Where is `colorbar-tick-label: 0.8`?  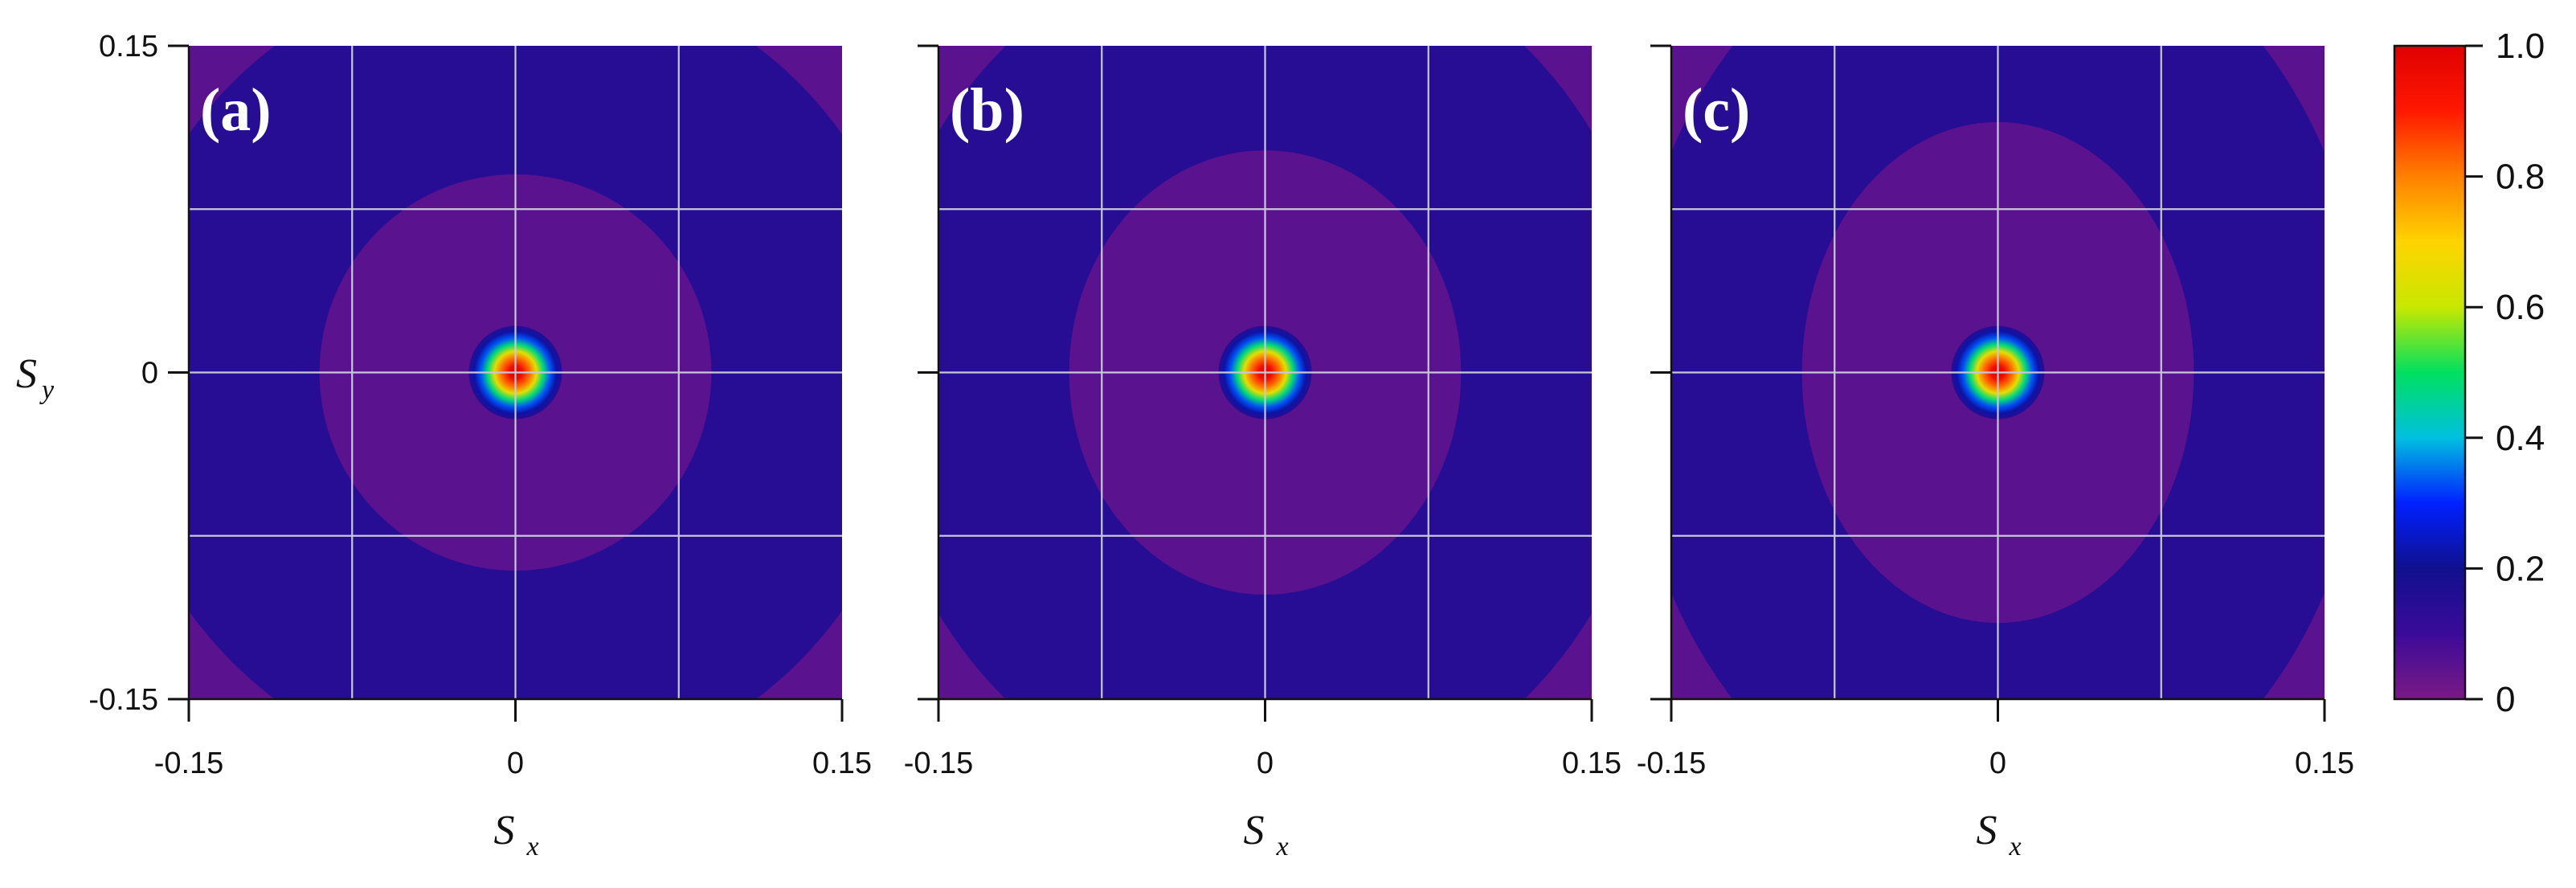 colorbar-tick-label: 0.8 is located at coordinates (2521, 177).